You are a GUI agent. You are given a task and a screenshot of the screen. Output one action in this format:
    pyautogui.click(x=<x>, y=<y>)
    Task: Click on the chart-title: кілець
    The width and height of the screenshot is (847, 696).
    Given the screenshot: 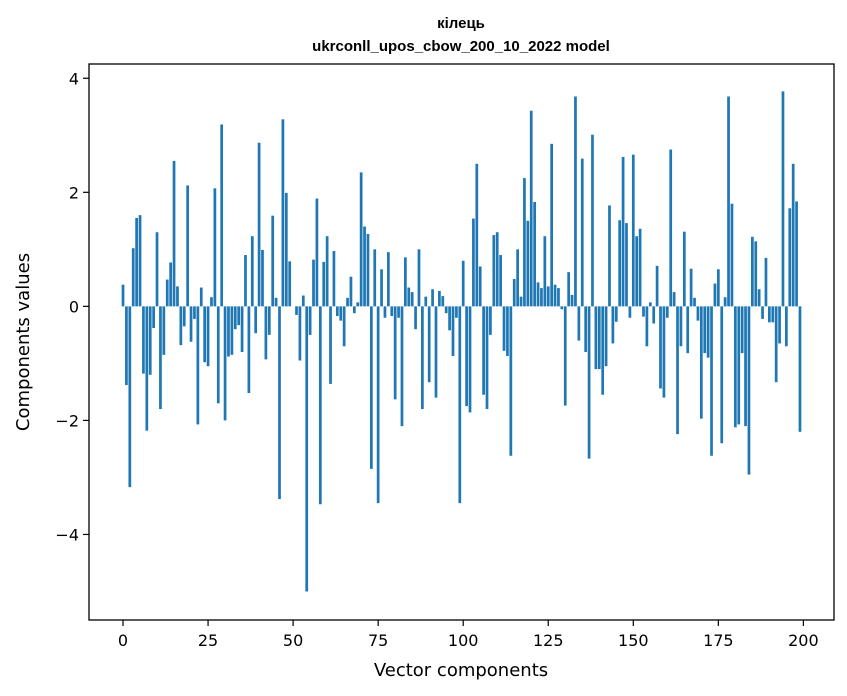 What is the action you would take?
    pyautogui.click(x=461, y=23)
    